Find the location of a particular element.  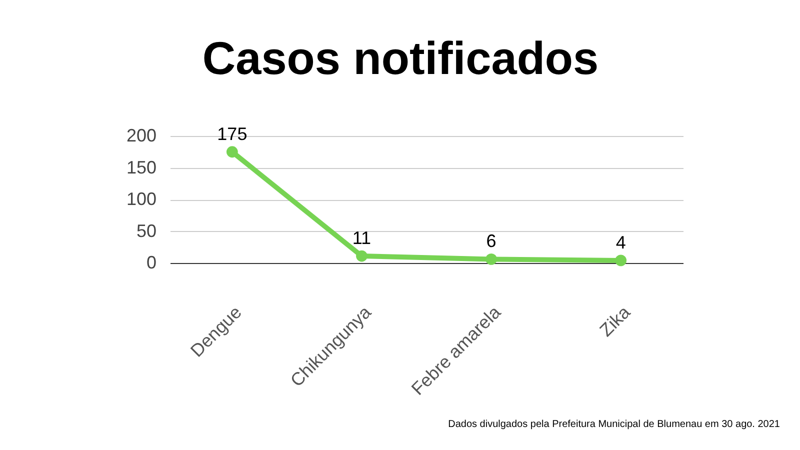

text: Dados divulgados pela Prefeitura Municipal de Blumenau em 30 ago. 2021 is located at coordinates (614, 424).